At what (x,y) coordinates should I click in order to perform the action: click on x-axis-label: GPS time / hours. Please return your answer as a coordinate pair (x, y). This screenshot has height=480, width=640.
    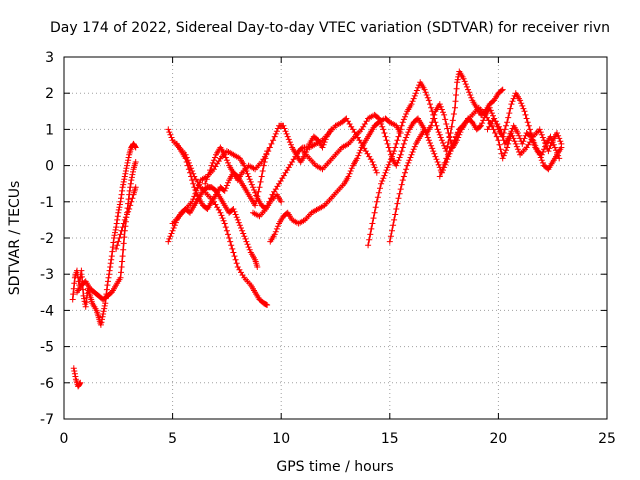
    Looking at the image, I should click on (334, 467).